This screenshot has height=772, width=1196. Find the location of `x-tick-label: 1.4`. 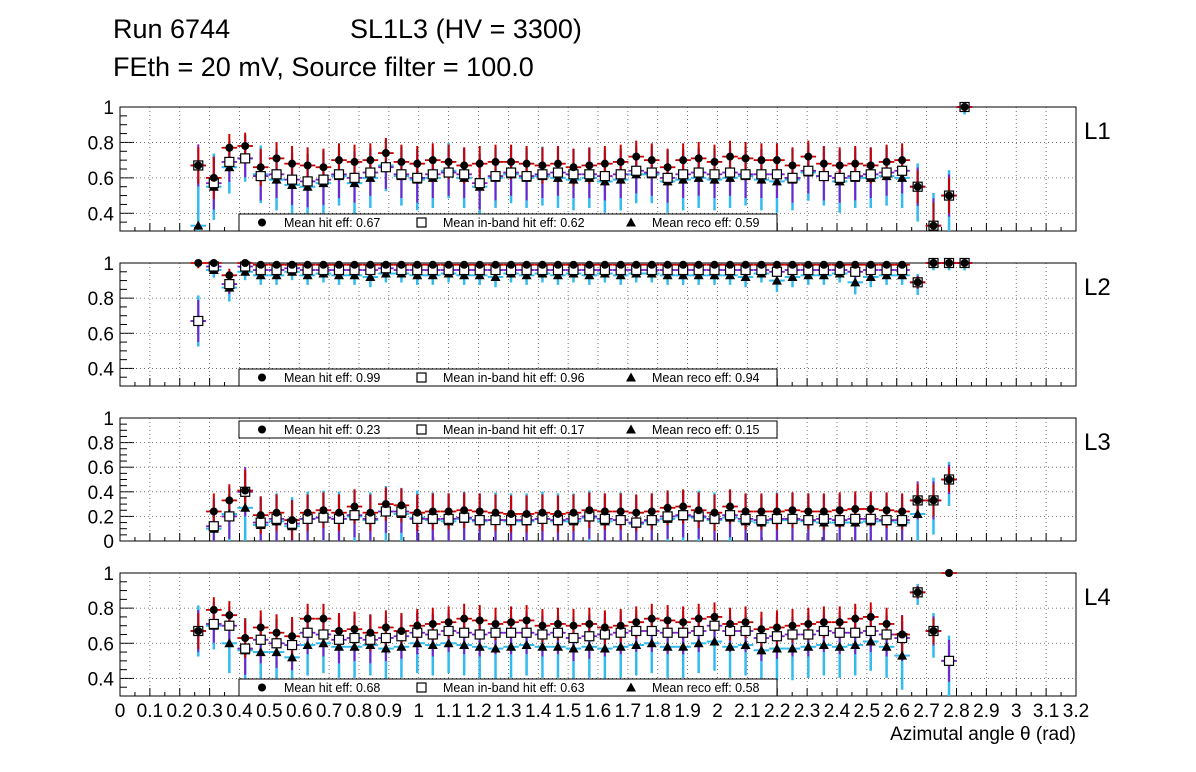

x-tick-label: 1.4 is located at coordinates (538, 711).